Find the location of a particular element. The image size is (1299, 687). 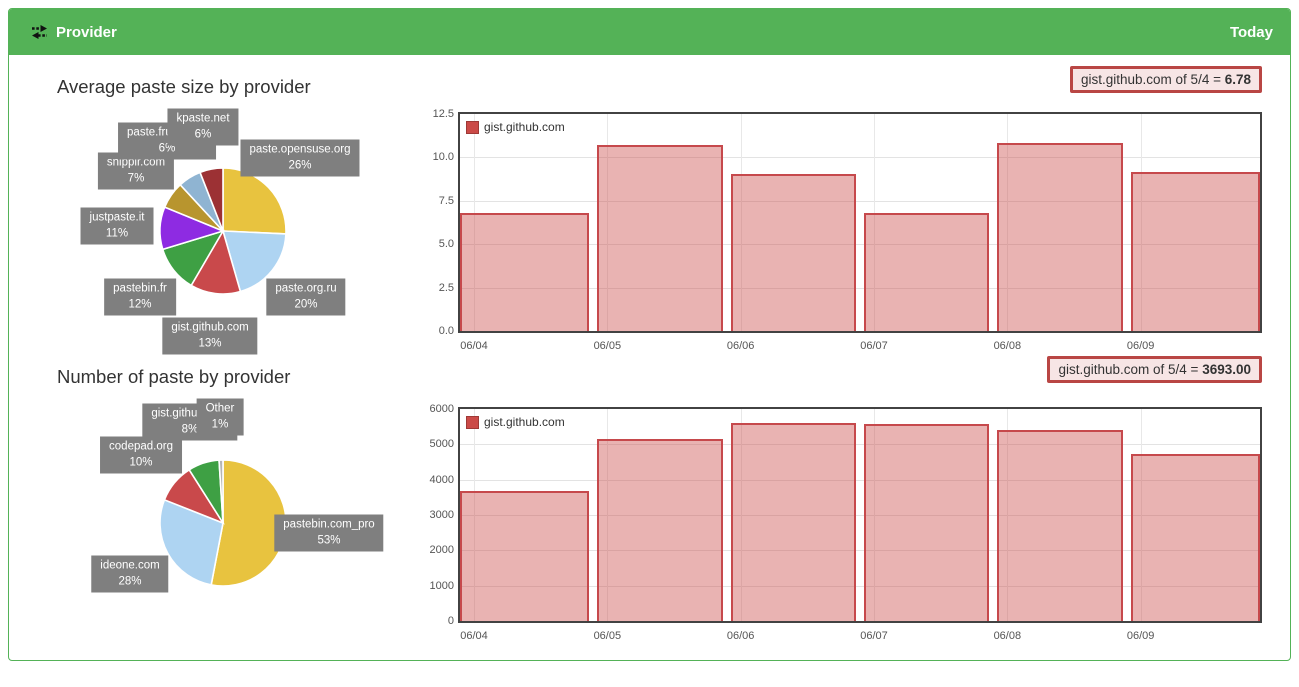

pie-label-pastebin.com_pro: pastebin.com_pro 53% is located at coordinates (329, 533).